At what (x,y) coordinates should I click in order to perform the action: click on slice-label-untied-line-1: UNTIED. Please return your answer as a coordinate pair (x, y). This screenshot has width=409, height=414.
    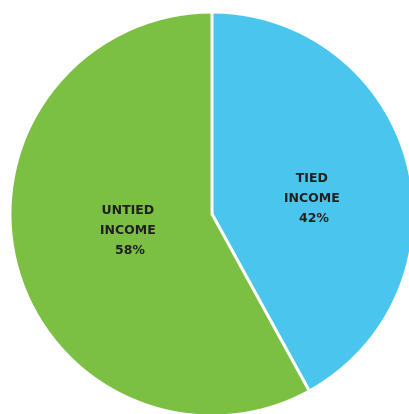
    Looking at the image, I should click on (127, 209).